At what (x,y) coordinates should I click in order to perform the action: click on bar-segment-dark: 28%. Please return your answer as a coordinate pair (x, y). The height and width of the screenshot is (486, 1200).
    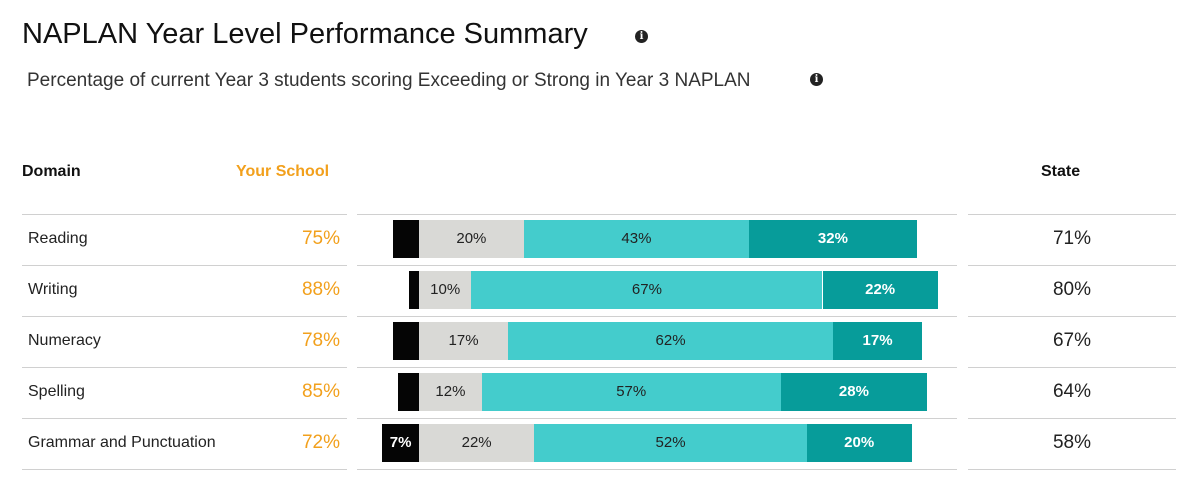
    Looking at the image, I should click on (854, 392).